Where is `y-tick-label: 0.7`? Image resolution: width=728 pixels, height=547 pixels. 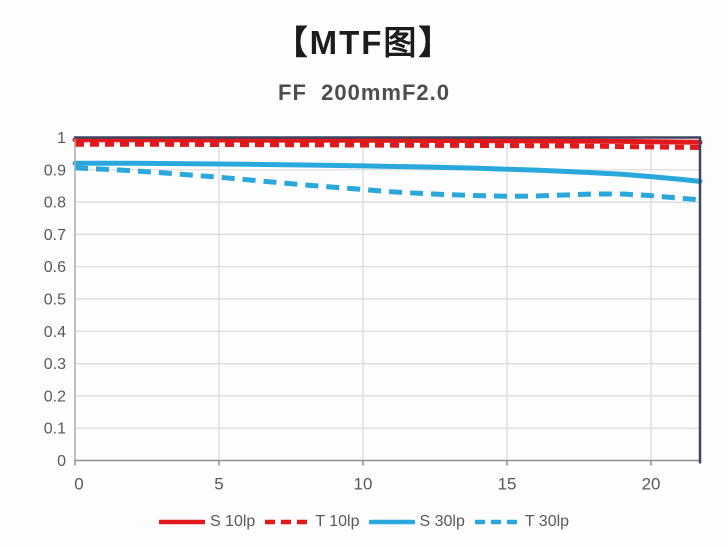
y-tick-label: 0.7 is located at coordinates (55, 235).